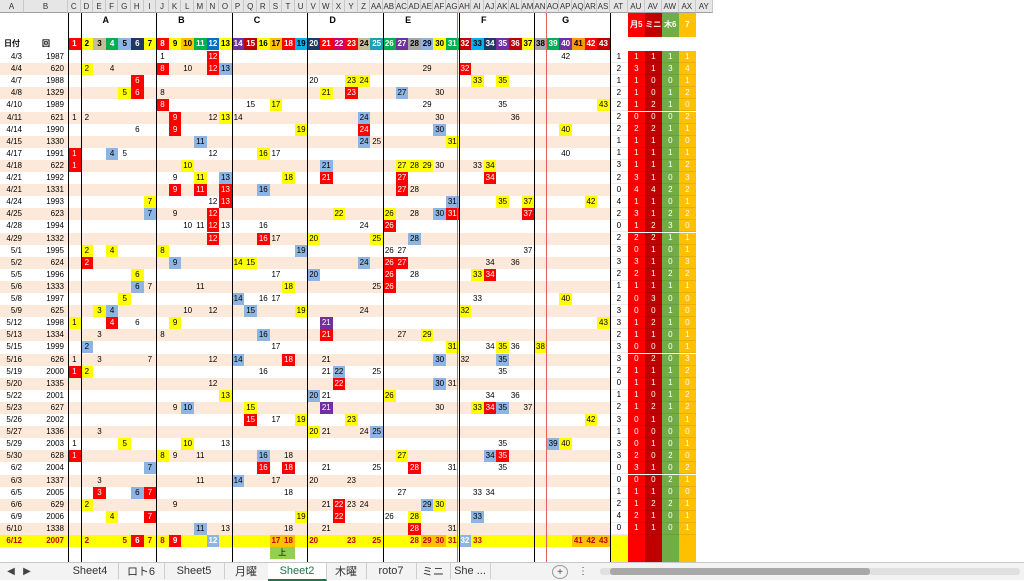 This screenshot has width=1024, height=581. What do you see at coordinates (477, 274) in the screenshot?
I see `number-cell-33: 33` at bounding box center [477, 274].